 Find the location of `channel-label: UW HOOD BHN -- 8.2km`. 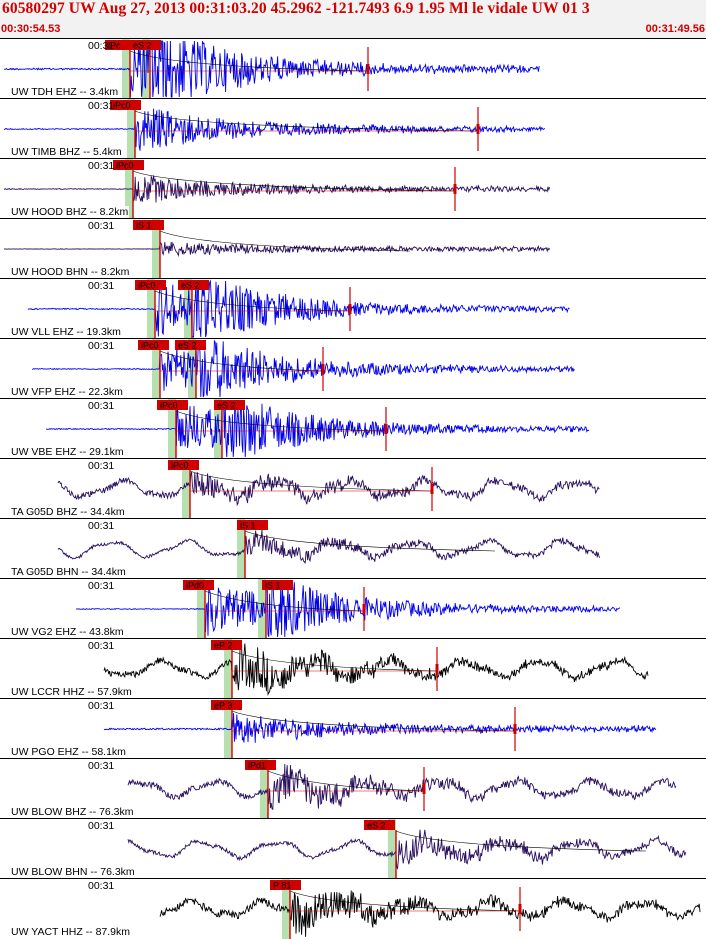

channel-label: UW HOOD BHN -- 8.2km is located at coordinates (70, 272).